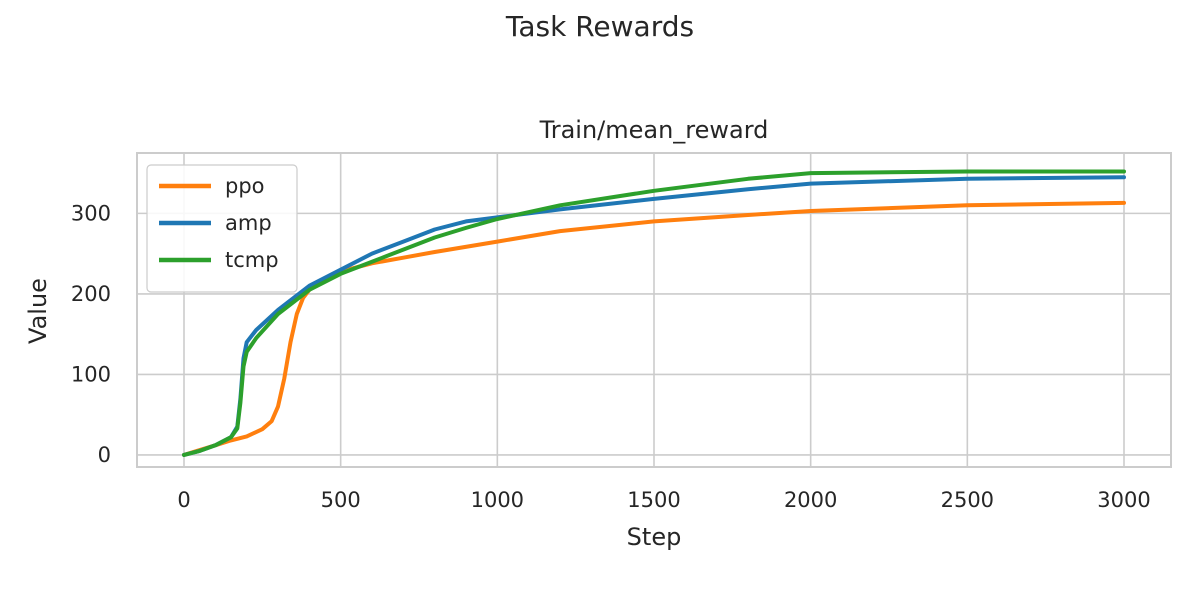  What do you see at coordinates (91, 213) in the screenshot?
I see `y-tick-label: 300` at bounding box center [91, 213].